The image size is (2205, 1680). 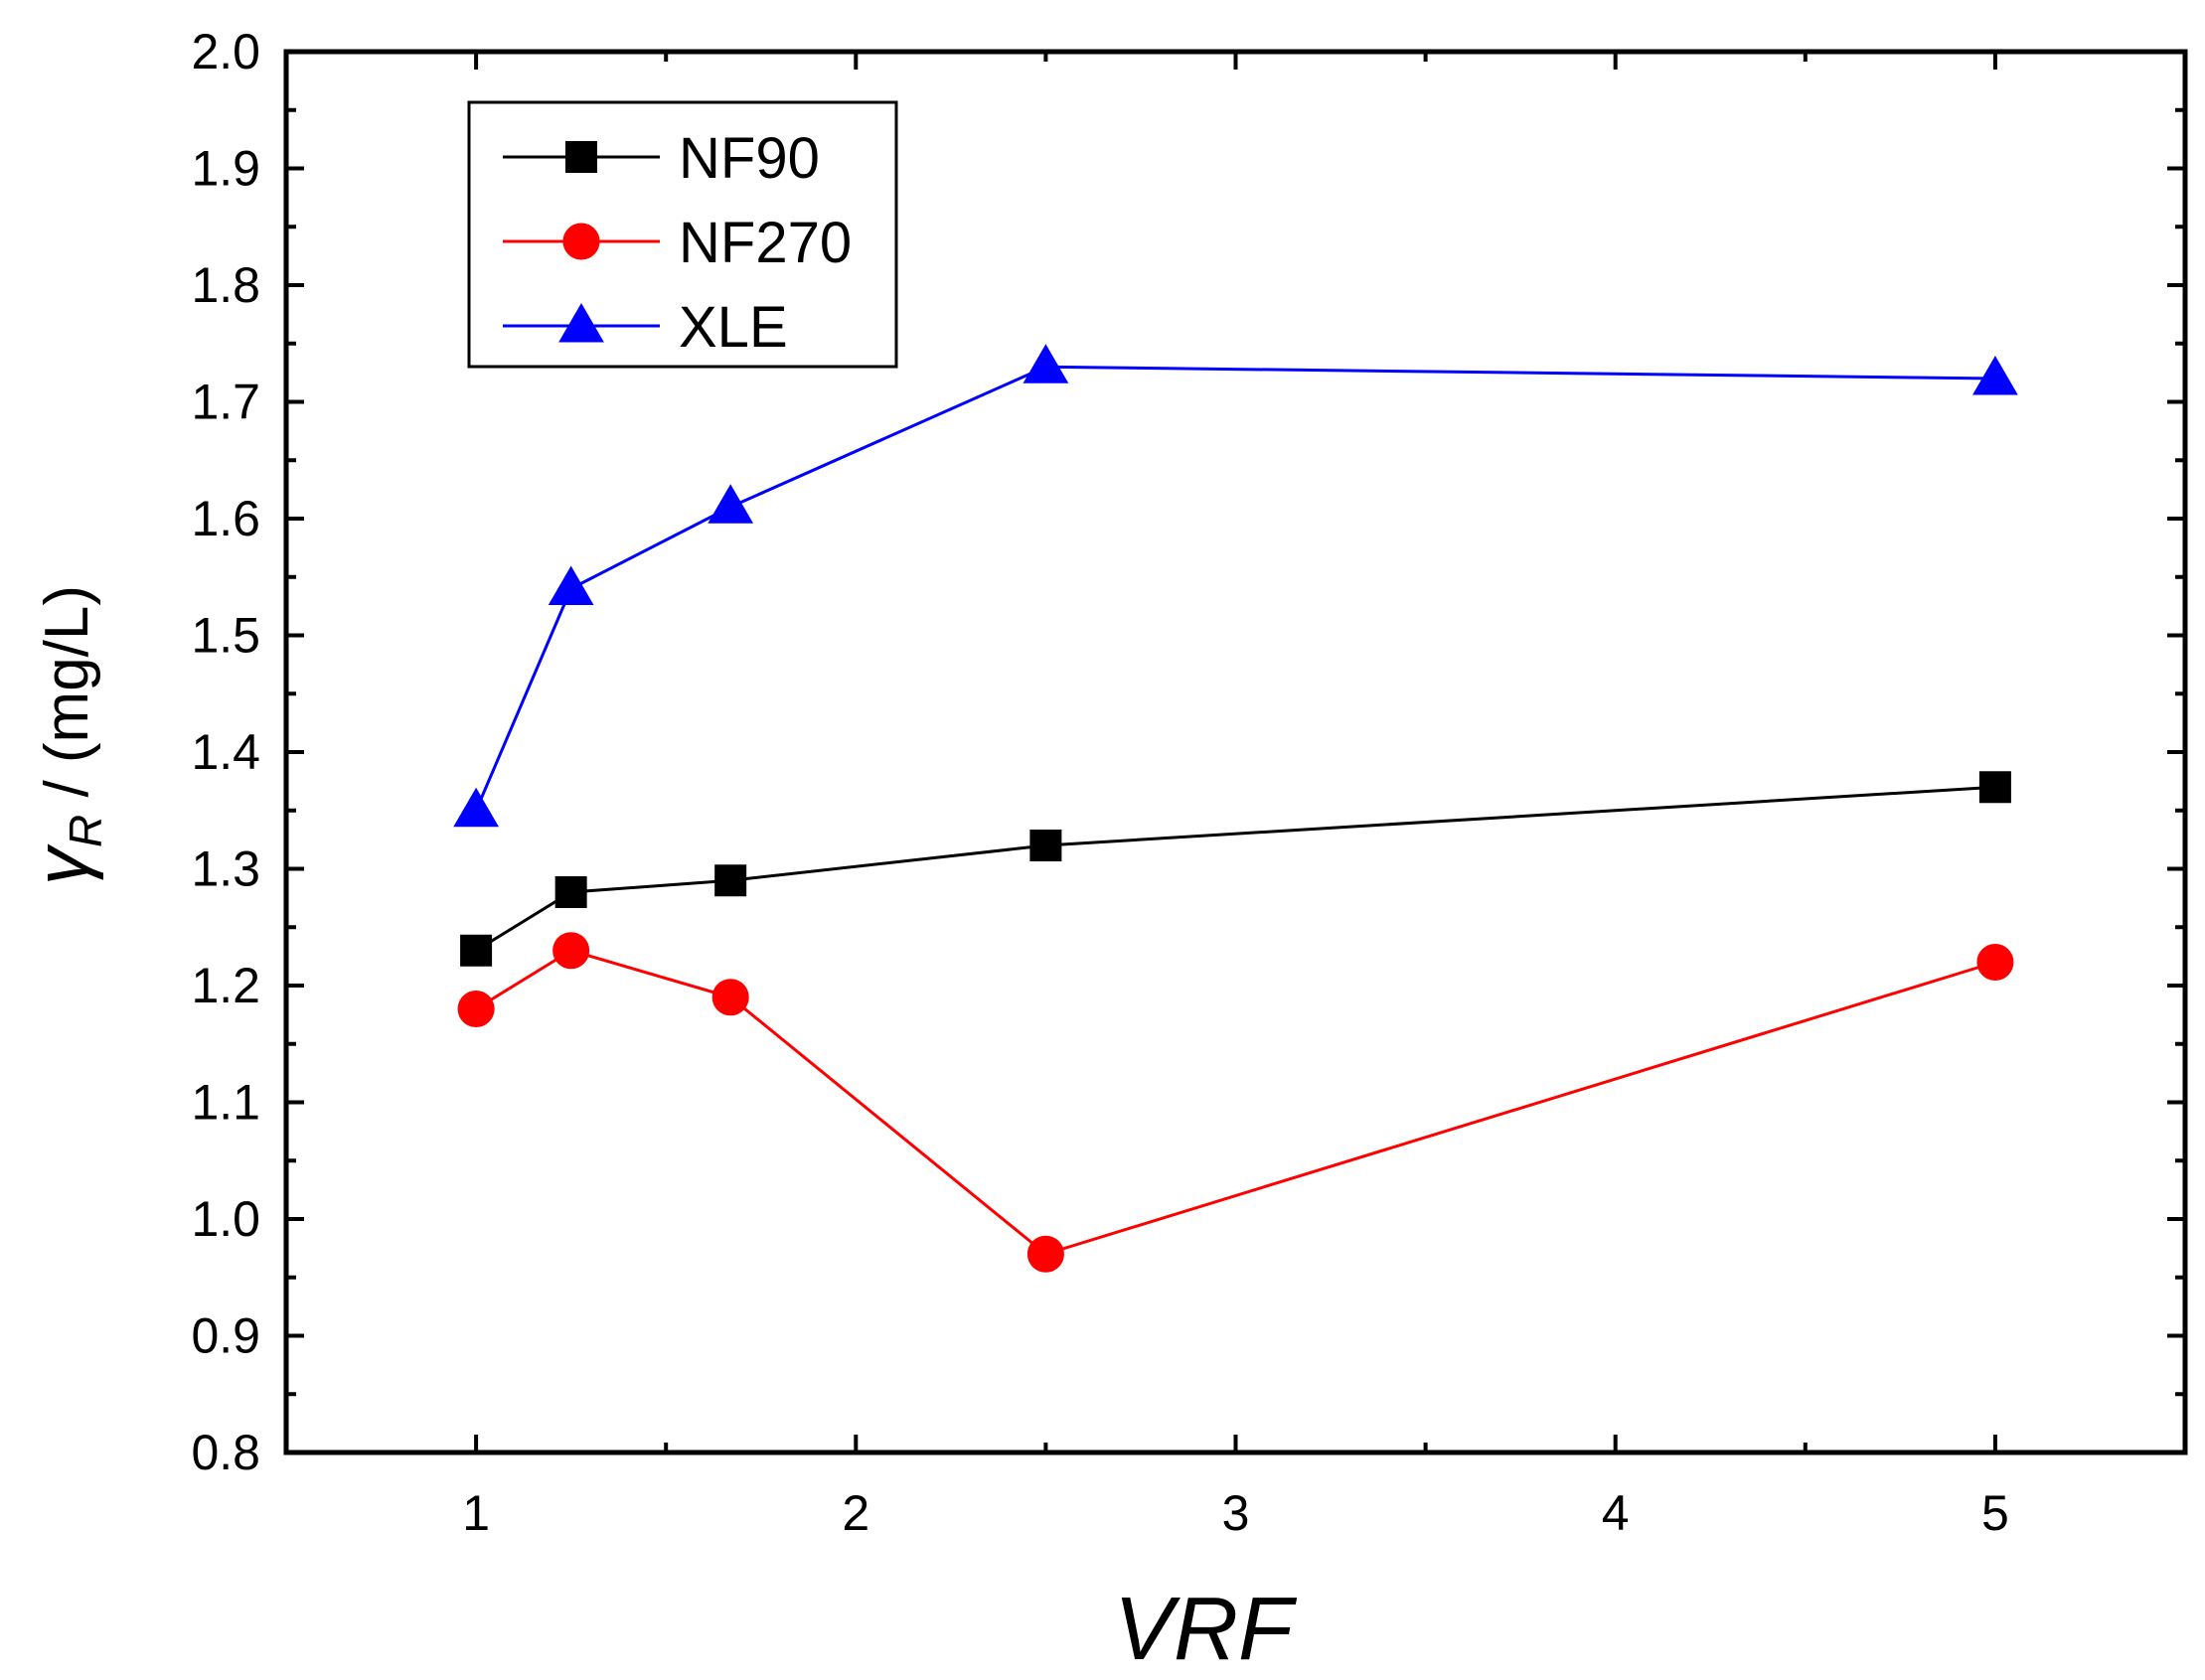 I want to click on y-tick-label: 1.8, so click(x=225, y=285).